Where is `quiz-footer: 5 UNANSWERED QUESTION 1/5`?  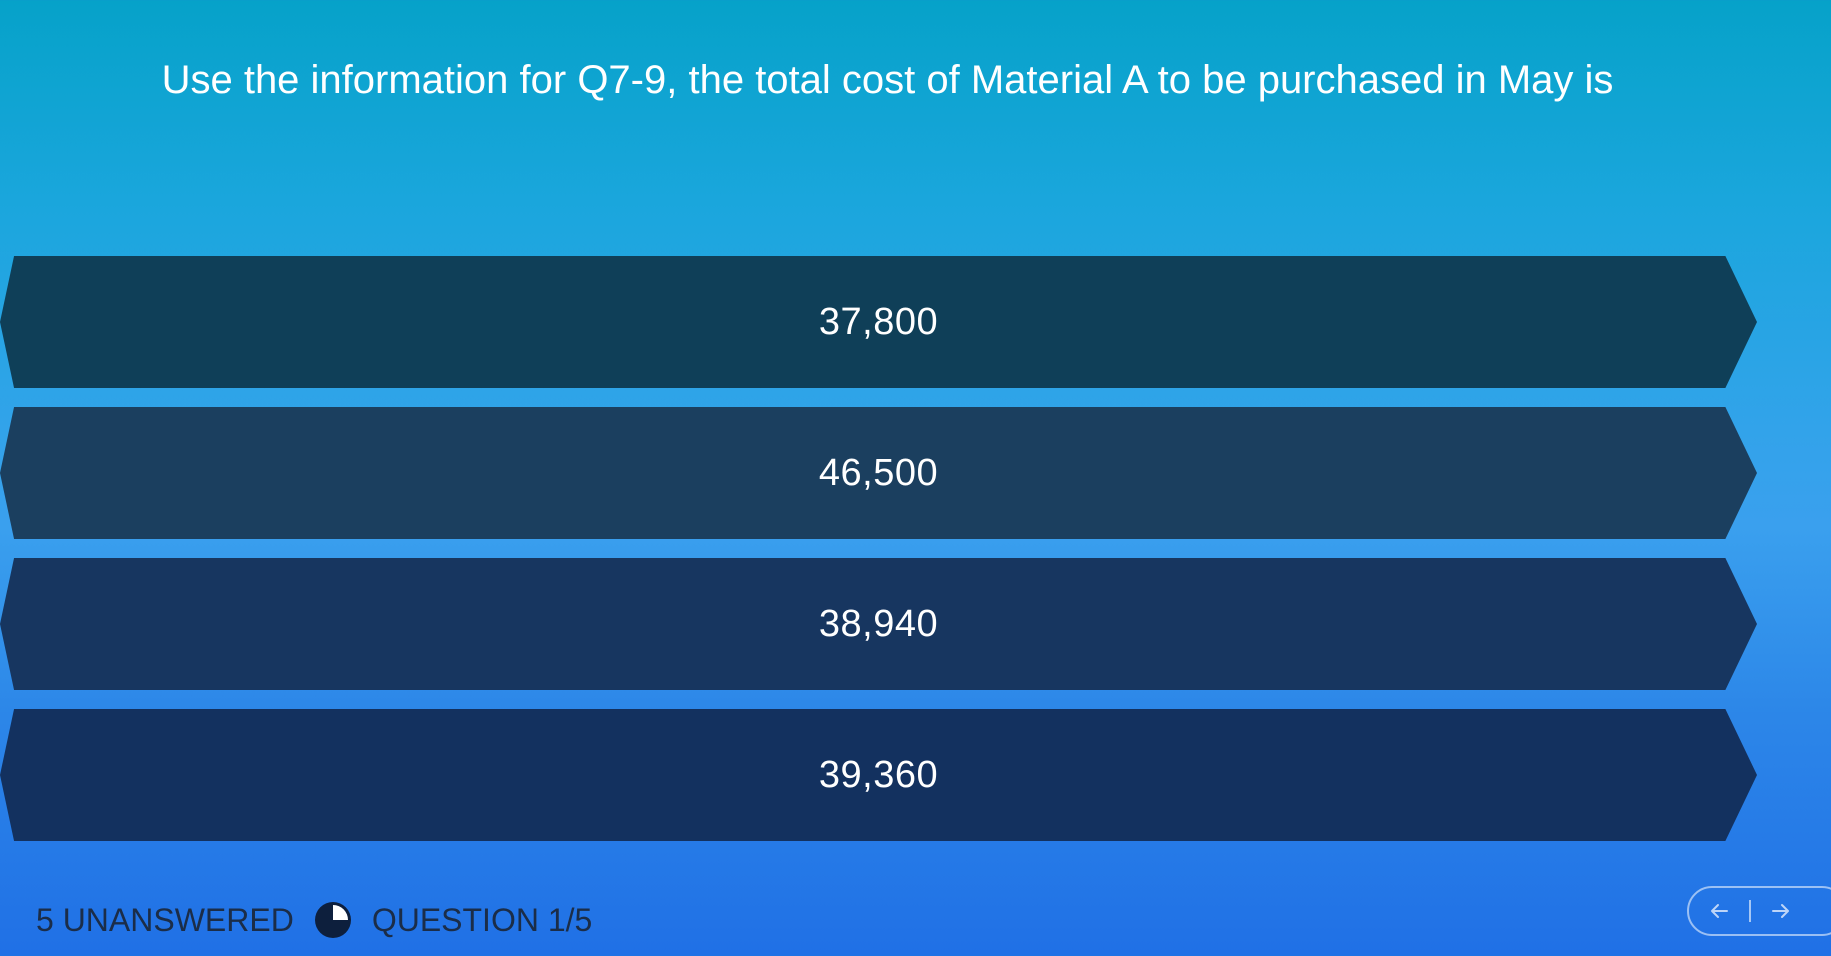 quiz-footer: 5 UNANSWERED QUESTION 1/5 is located at coordinates (314, 920).